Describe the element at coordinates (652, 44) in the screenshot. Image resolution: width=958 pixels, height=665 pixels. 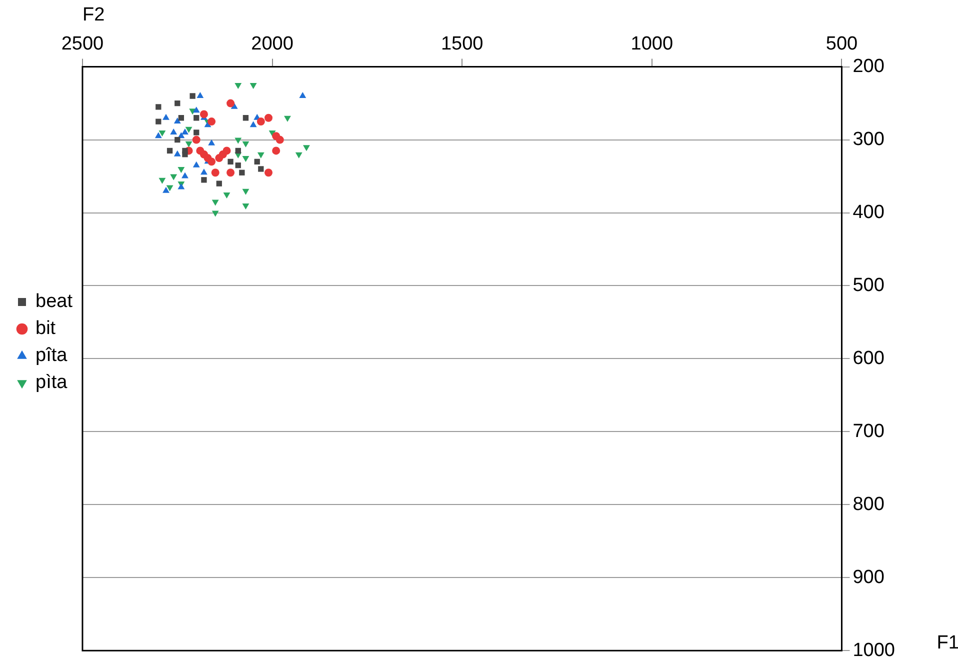
I see `x-tick-label: 1000` at that location.